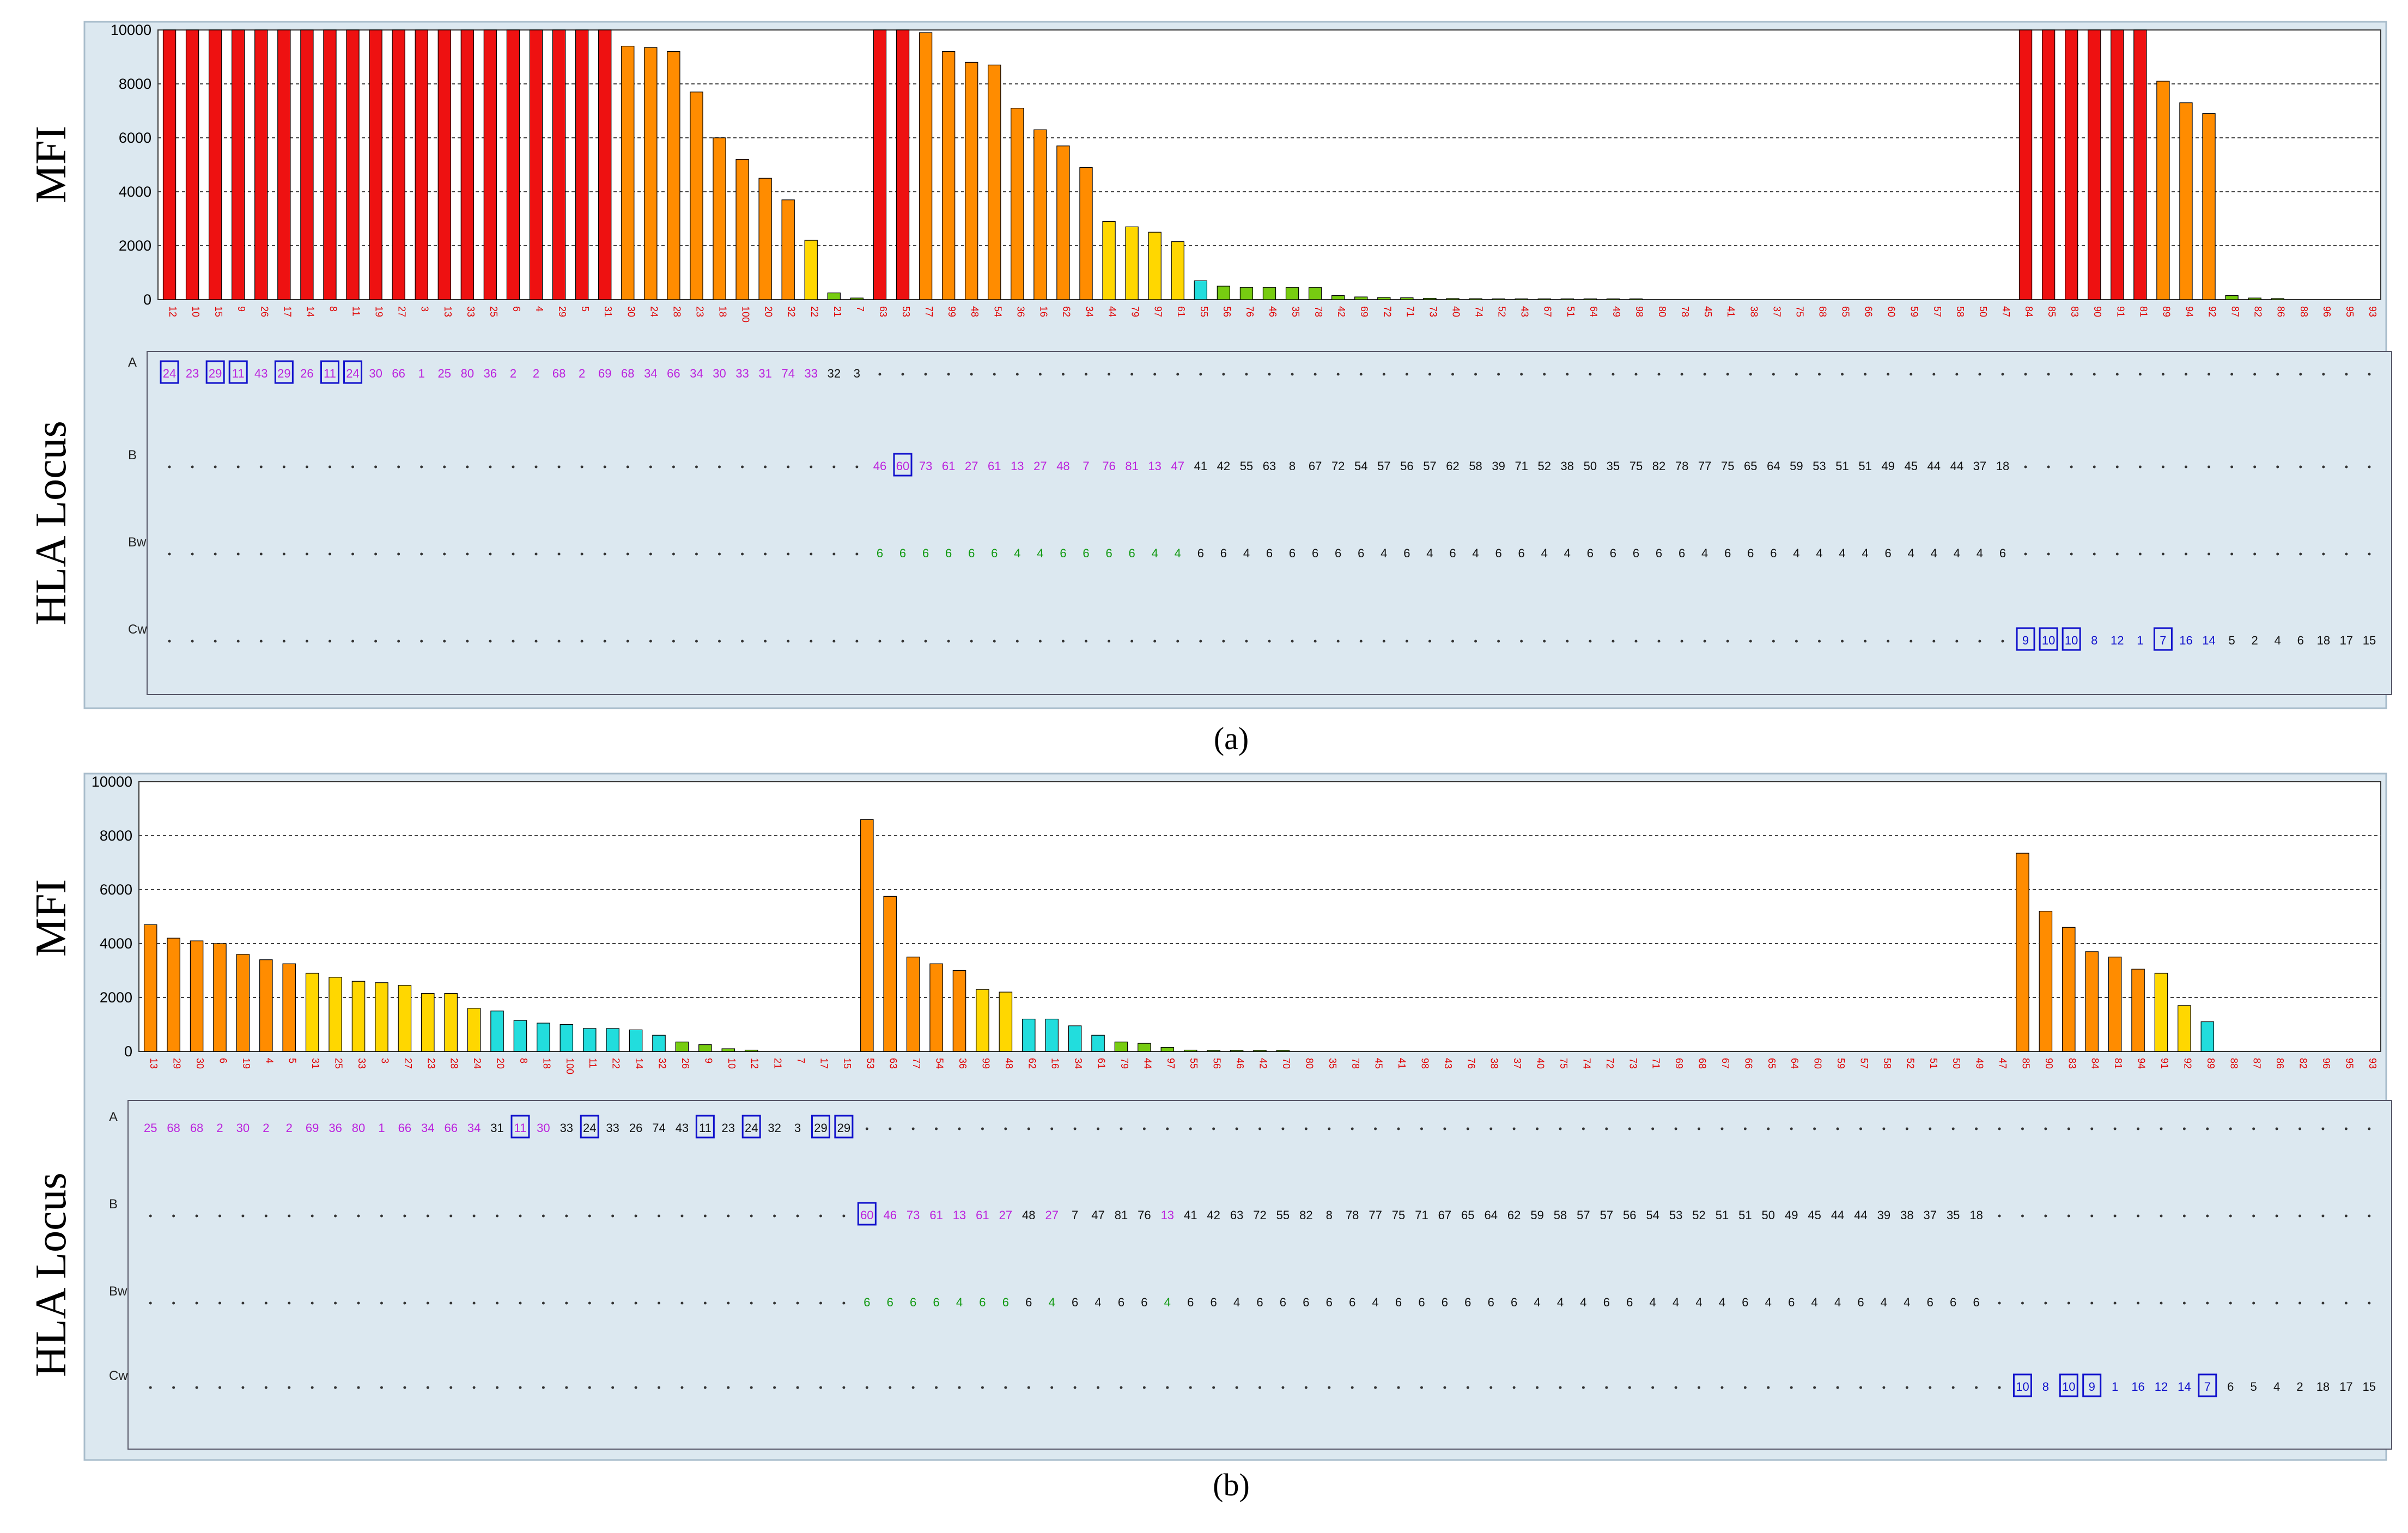  What do you see at coordinates (699, 312) in the screenshot?
I see `bar-category-label: 23` at bounding box center [699, 312].